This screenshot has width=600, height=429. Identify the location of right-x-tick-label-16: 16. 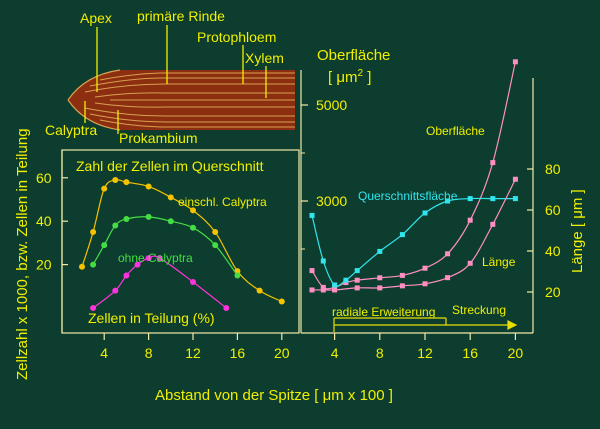
(470, 353).